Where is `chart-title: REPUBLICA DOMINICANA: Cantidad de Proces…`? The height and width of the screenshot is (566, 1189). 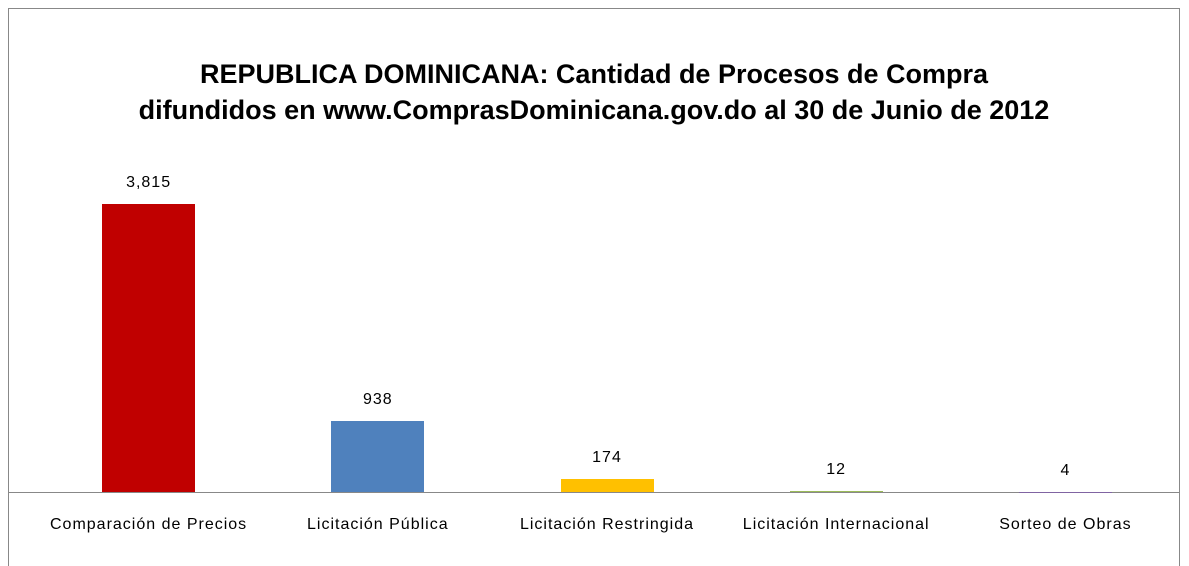
chart-title: REPUBLICA DOMINICANA: Cantidad de Proces… is located at coordinates (594, 92).